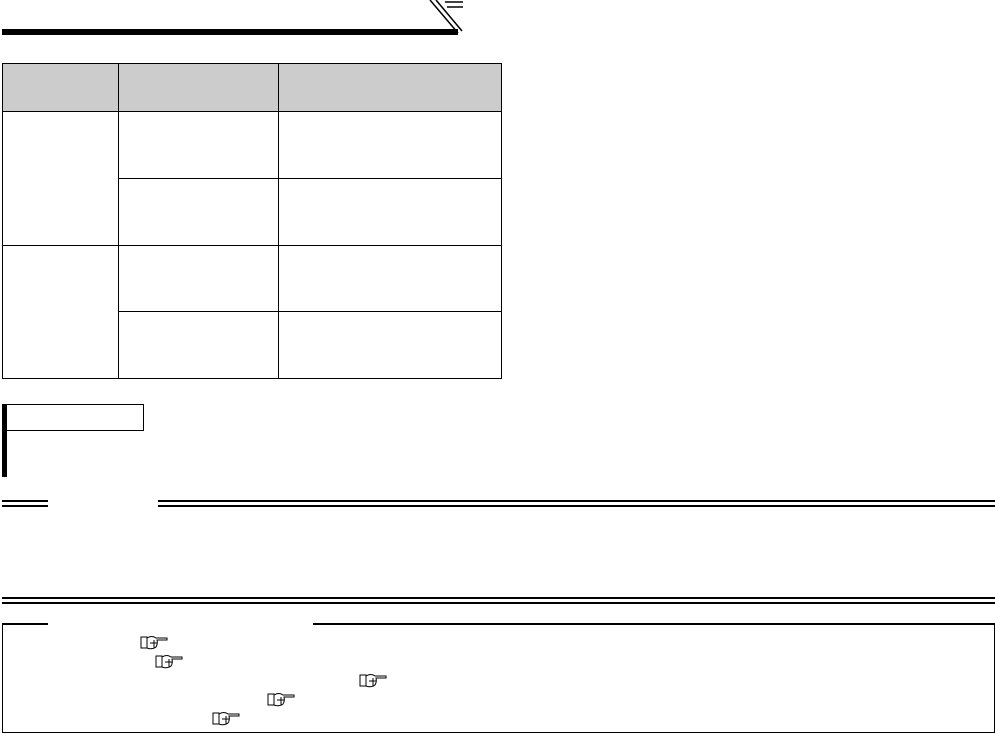  I want to click on header-rule, so click(230, 32).